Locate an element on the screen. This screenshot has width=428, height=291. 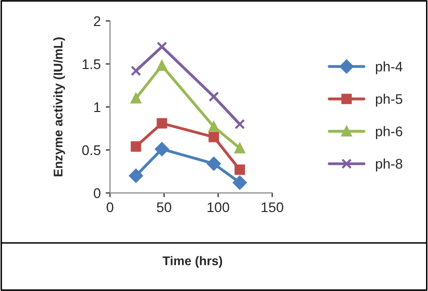
x-axis-title: Time (hrs) is located at coordinates (192, 262).